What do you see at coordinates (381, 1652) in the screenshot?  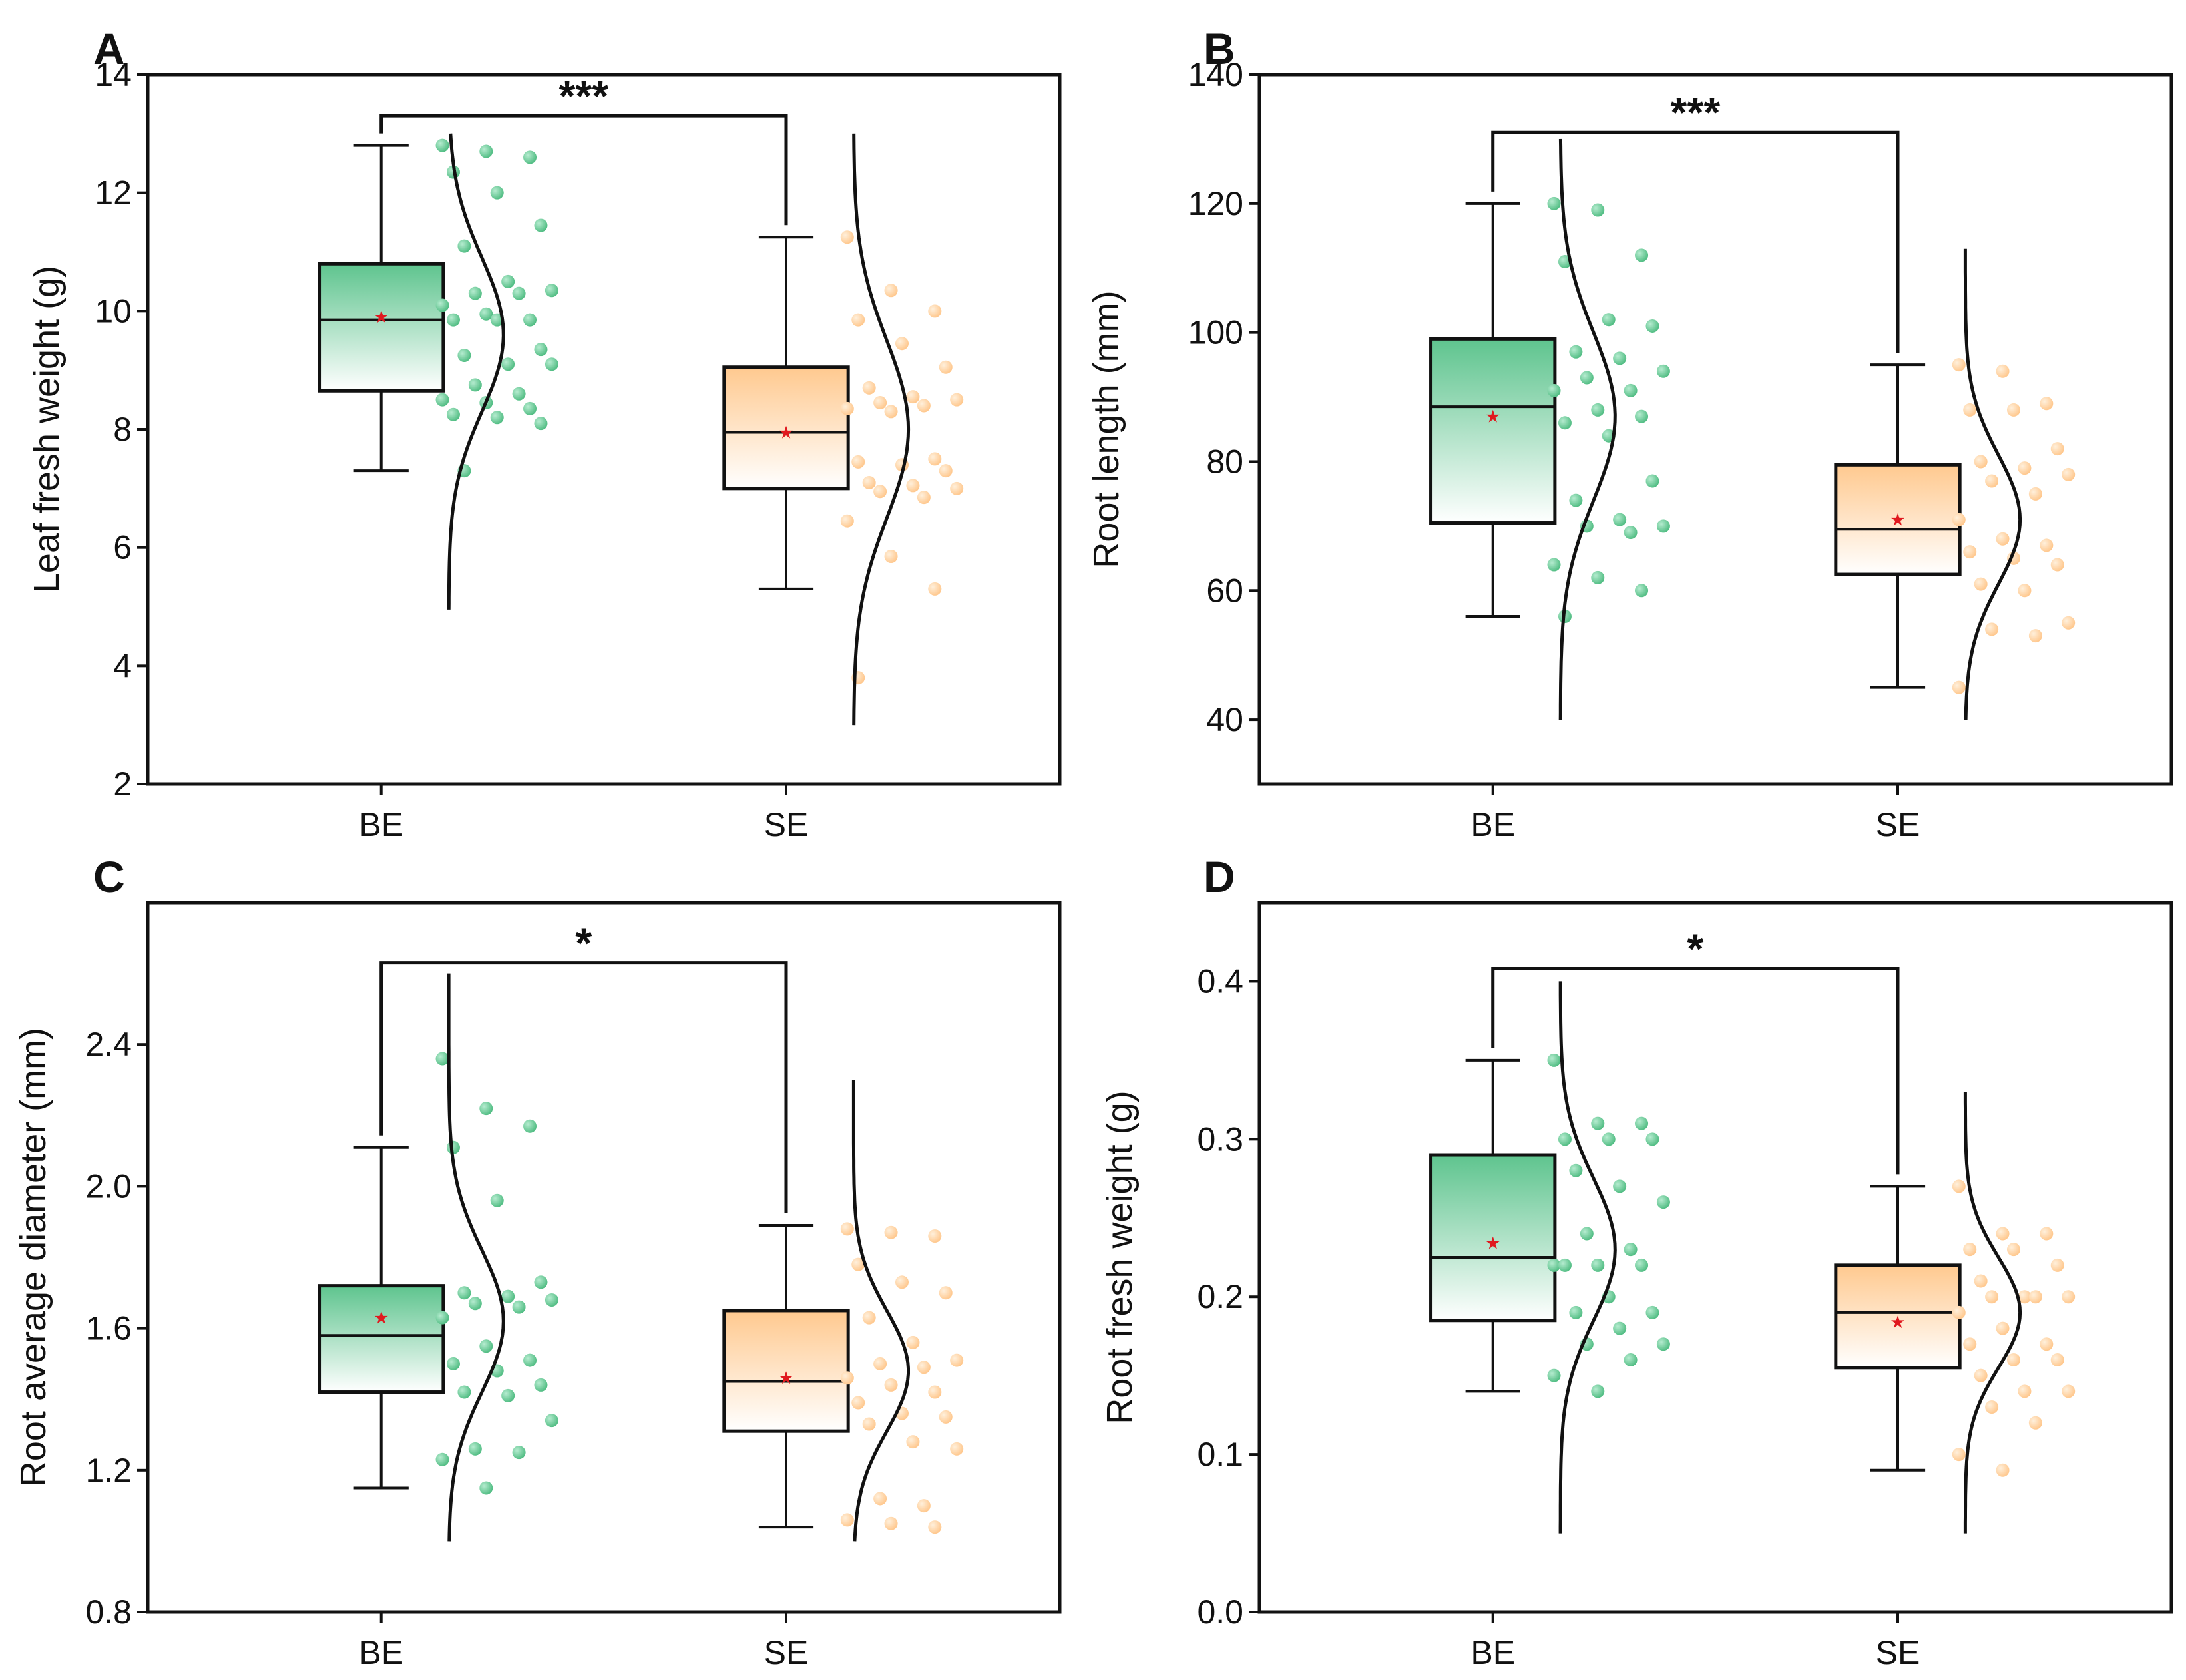 I see `x-tick-label-be: BE` at bounding box center [381, 1652].